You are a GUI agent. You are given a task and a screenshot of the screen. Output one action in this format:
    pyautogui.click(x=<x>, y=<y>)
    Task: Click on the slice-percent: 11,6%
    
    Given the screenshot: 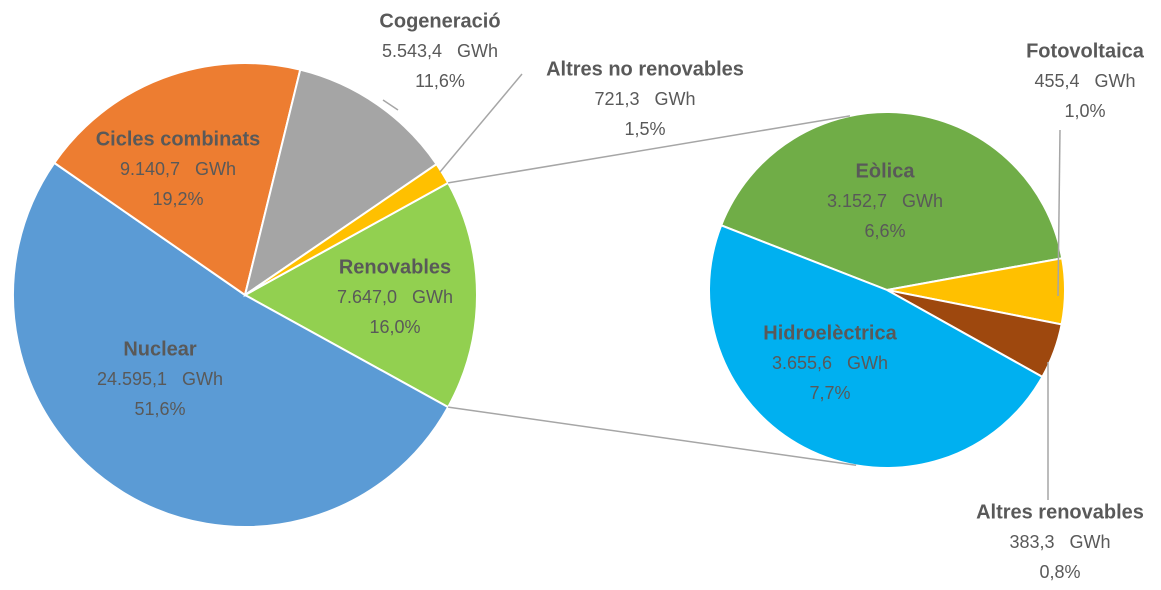 What is the action you would take?
    pyautogui.click(x=440, y=81)
    